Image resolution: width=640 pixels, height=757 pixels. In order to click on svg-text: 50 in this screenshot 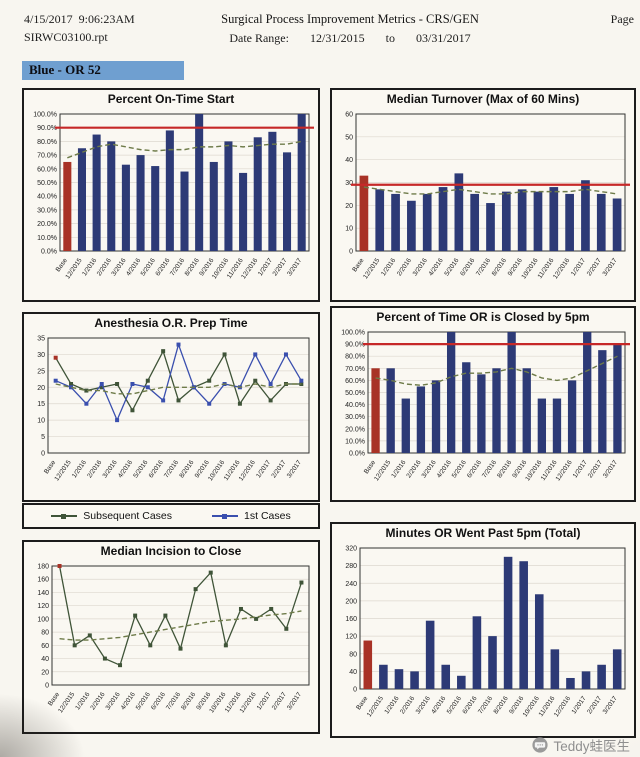, I will do `click(349, 137)`.